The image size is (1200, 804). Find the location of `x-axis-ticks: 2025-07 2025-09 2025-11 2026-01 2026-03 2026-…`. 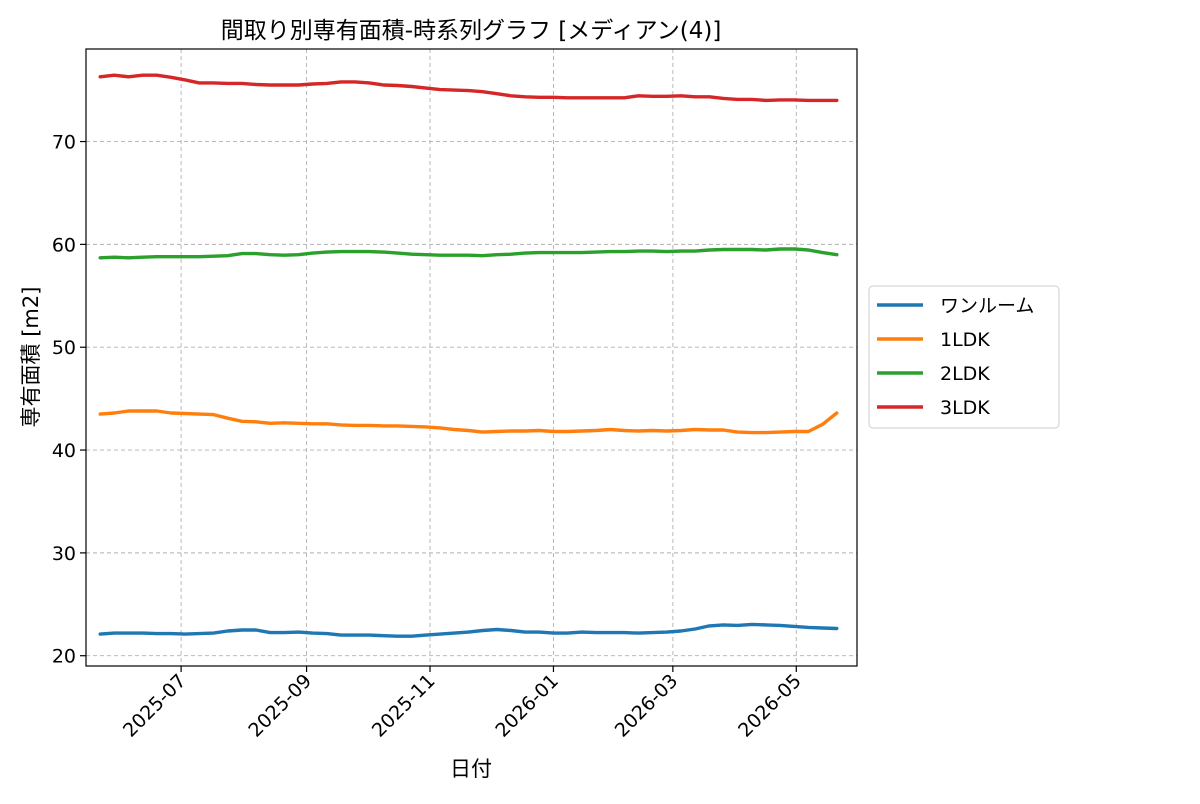

x-axis-ticks: 2025-07 2025-09 2025-11 2026-01 2026-03 2026-… is located at coordinates (462, 704).